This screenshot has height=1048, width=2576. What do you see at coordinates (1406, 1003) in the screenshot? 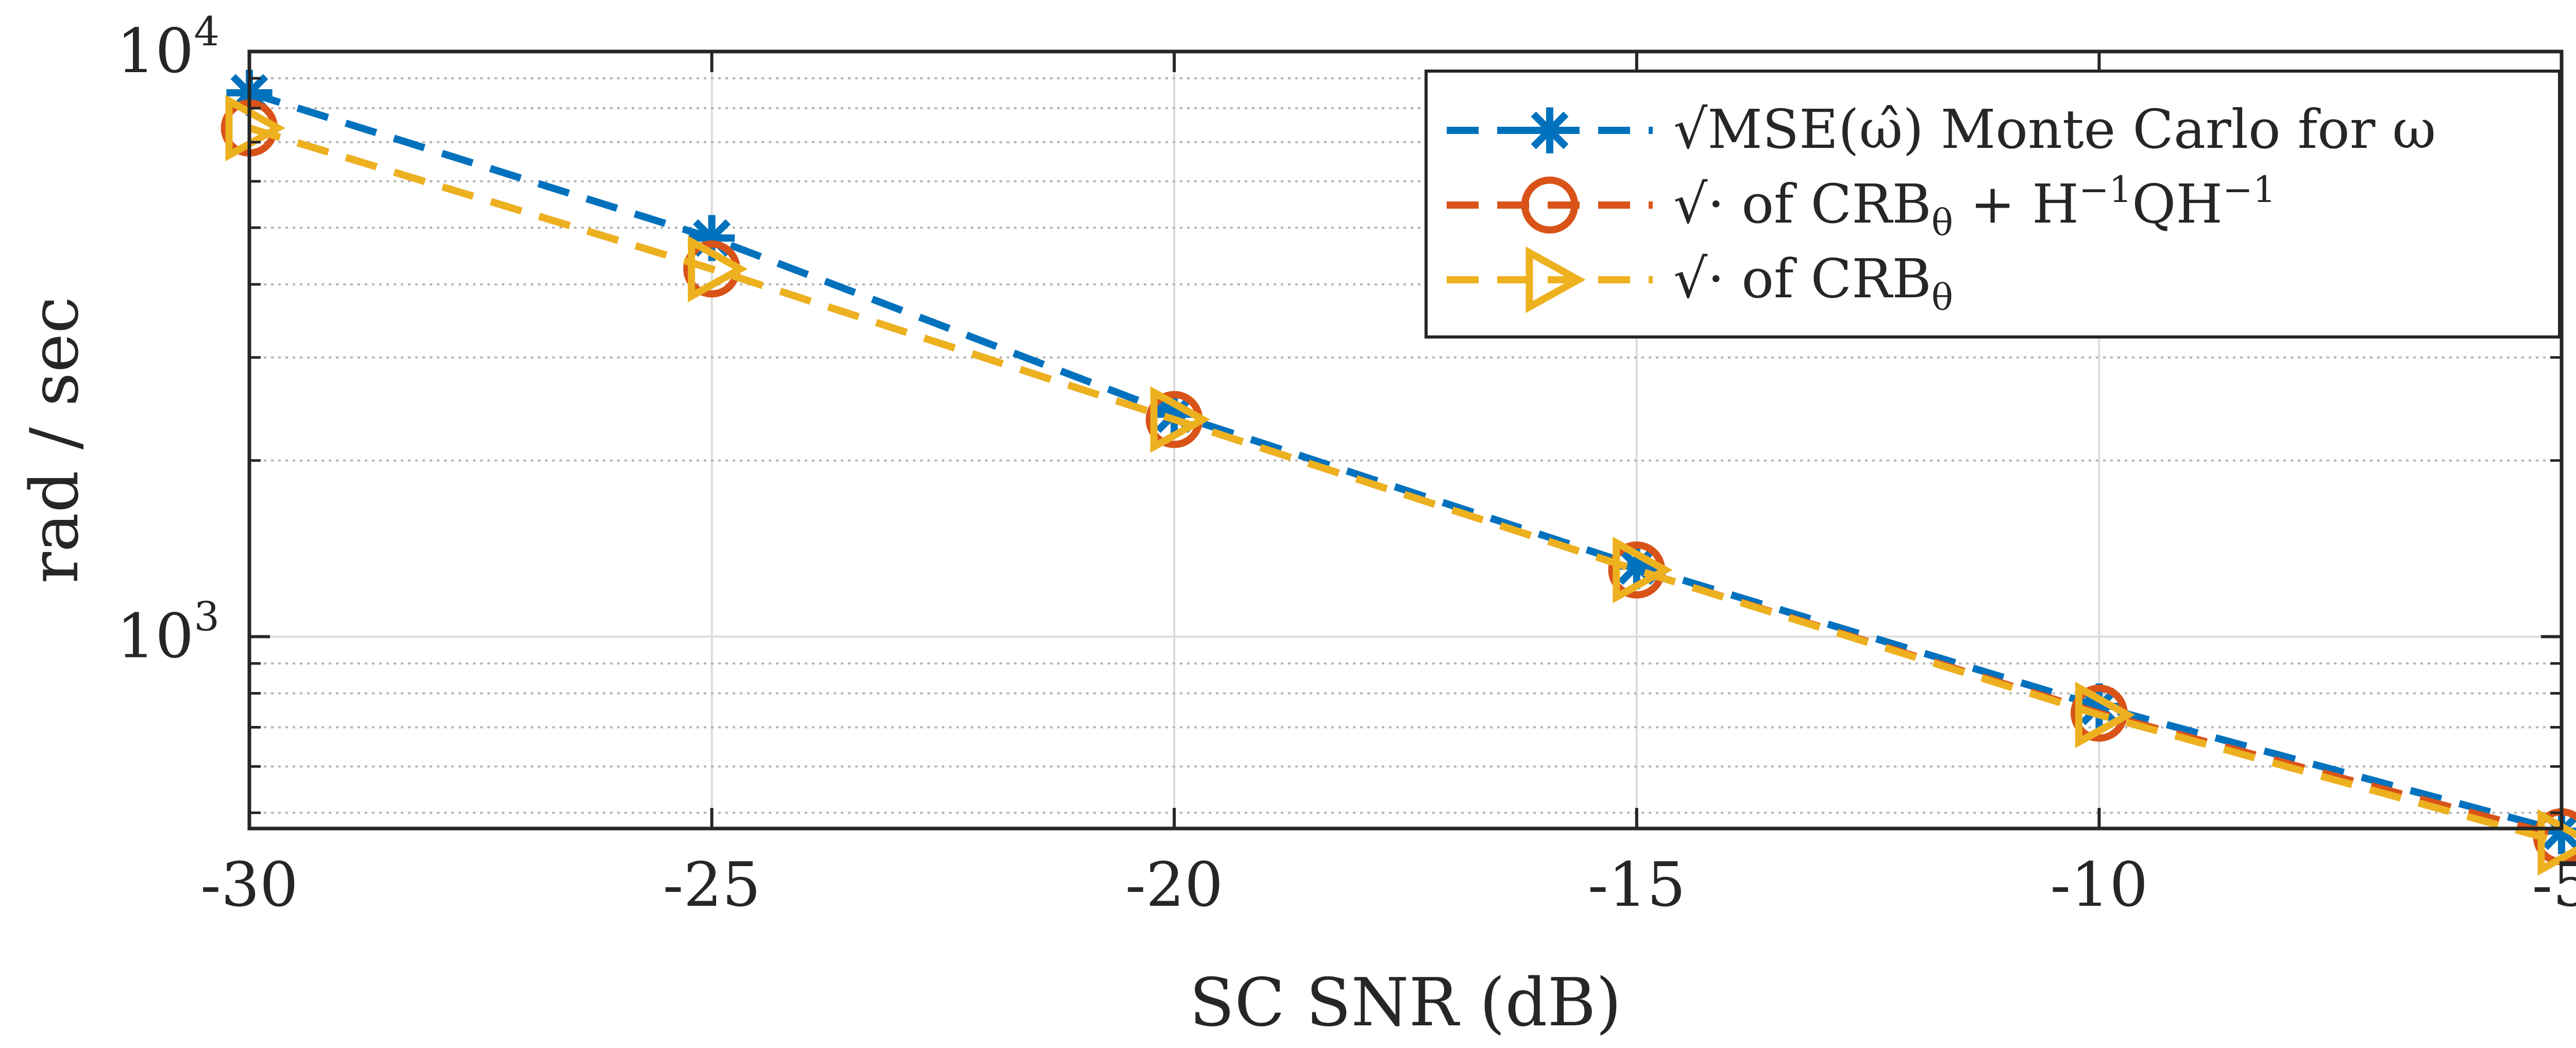
I see `x-axis-label: SC SNR (dB)` at bounding box center [1406, 1003].